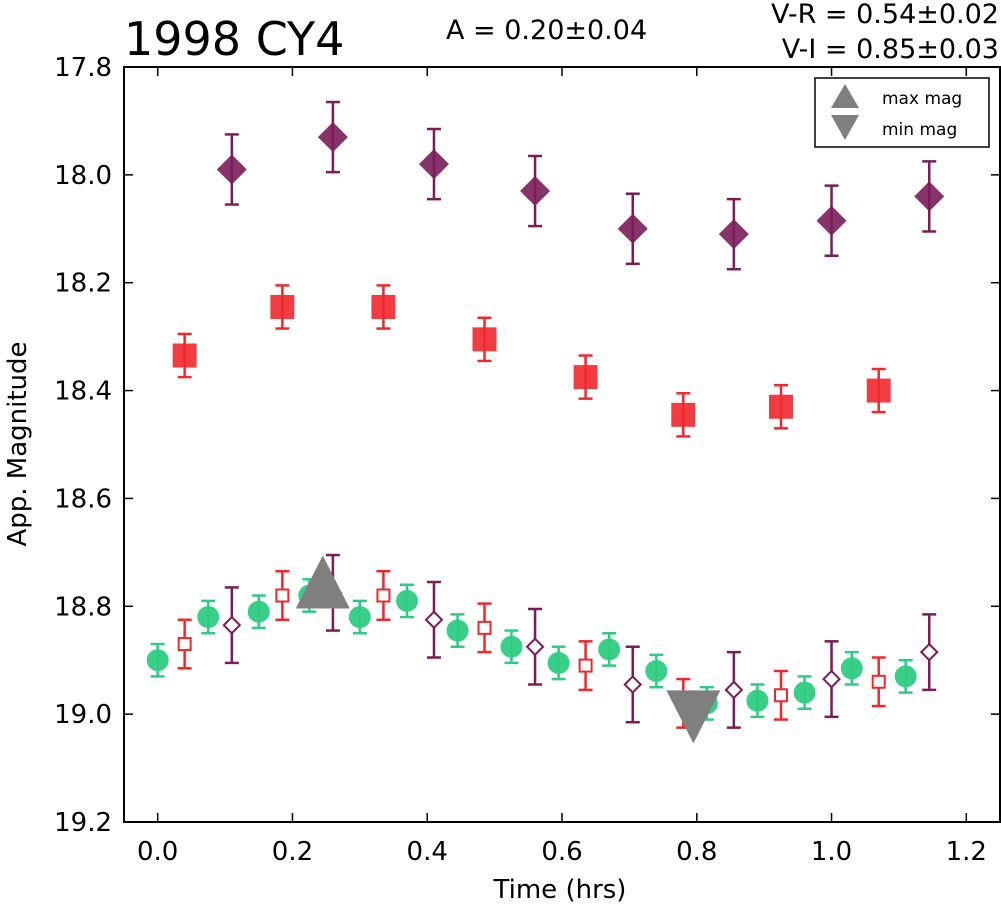 This screenshot has height=904, width=1001. I want to click on legend-label-min-mag: min mag, so click(919, 130).